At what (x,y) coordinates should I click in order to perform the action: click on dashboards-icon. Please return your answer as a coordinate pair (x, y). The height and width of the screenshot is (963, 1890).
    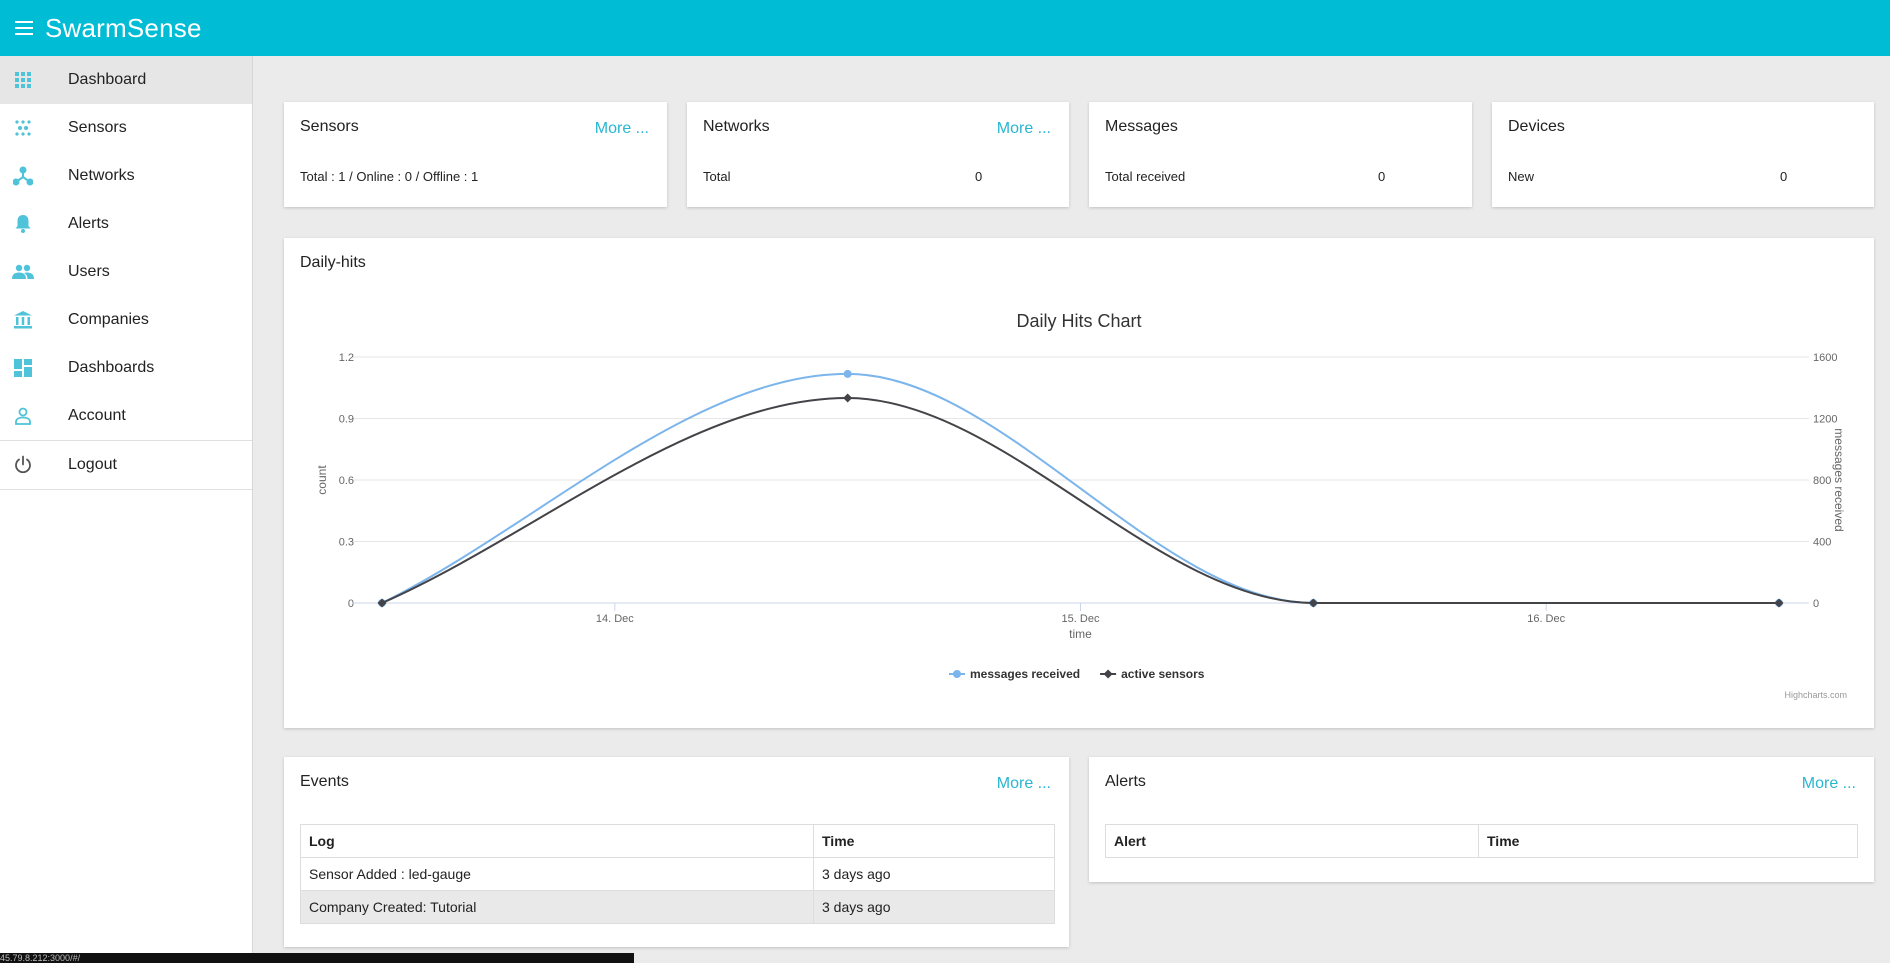
    Looking at the image, I should click on (23, 368).